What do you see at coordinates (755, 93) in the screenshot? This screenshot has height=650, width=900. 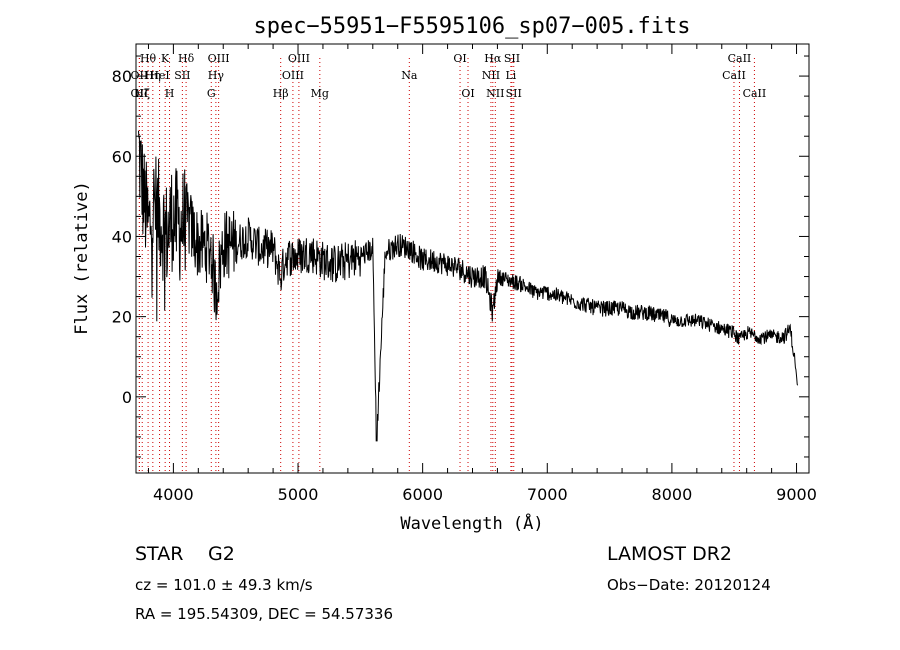 I see `marker-label-28: CaII` at bounding box center [755, 93].